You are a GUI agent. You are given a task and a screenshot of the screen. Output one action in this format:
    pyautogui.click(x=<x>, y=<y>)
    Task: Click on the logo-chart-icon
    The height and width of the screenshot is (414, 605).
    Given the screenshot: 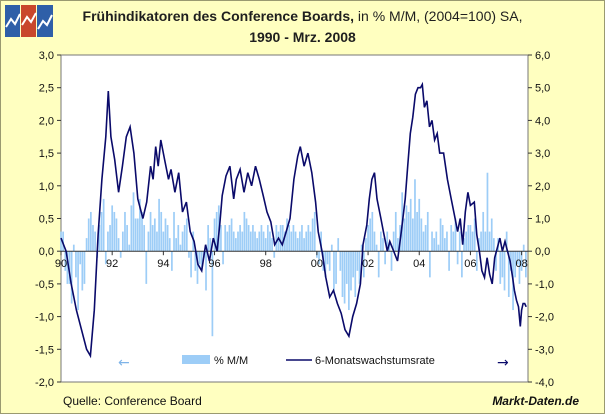 What is the action you would take?
    pyautogui.click(x=29, y=21)
    